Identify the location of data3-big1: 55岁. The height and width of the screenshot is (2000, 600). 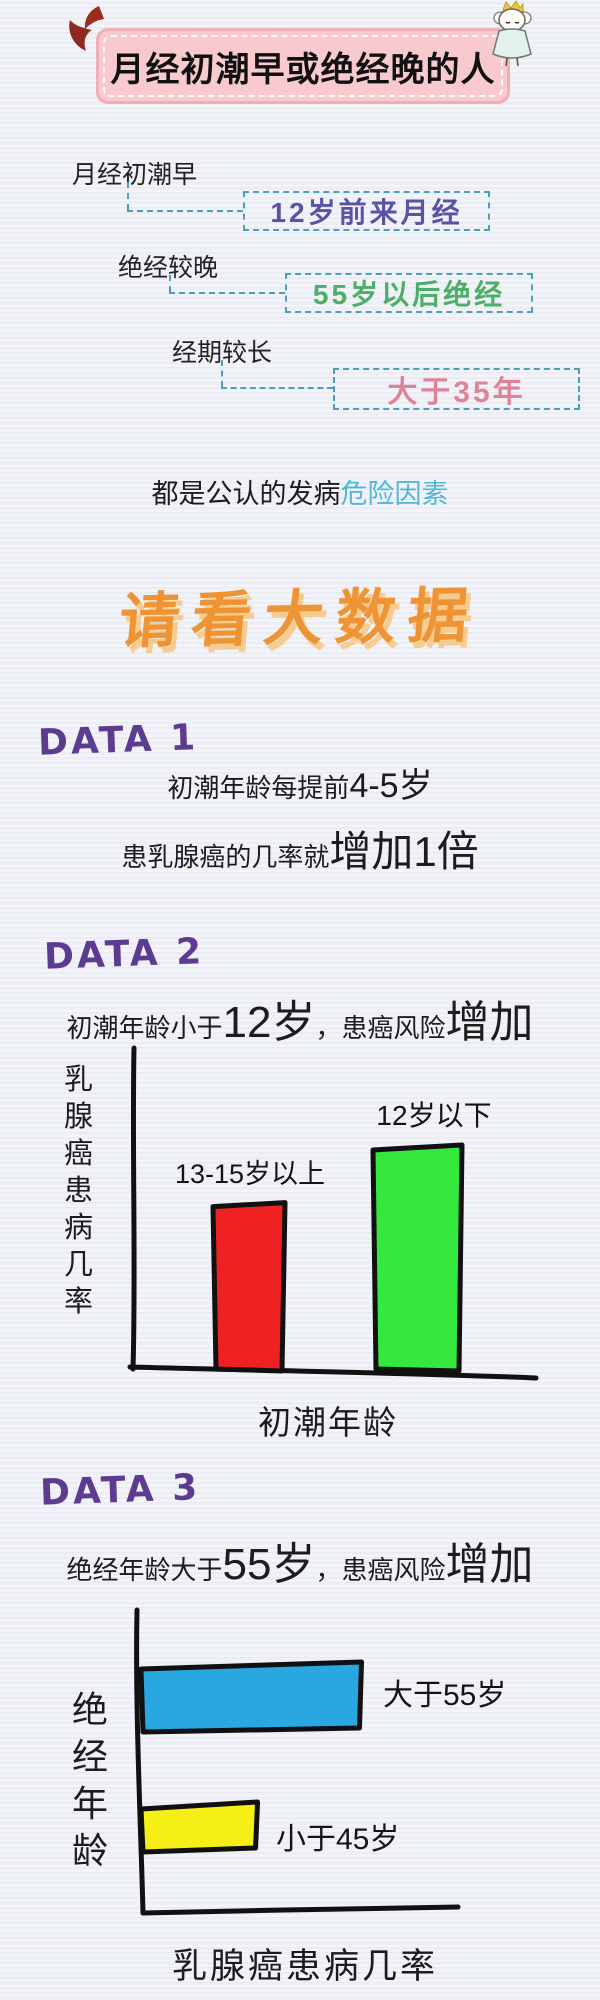
(269, 1564).